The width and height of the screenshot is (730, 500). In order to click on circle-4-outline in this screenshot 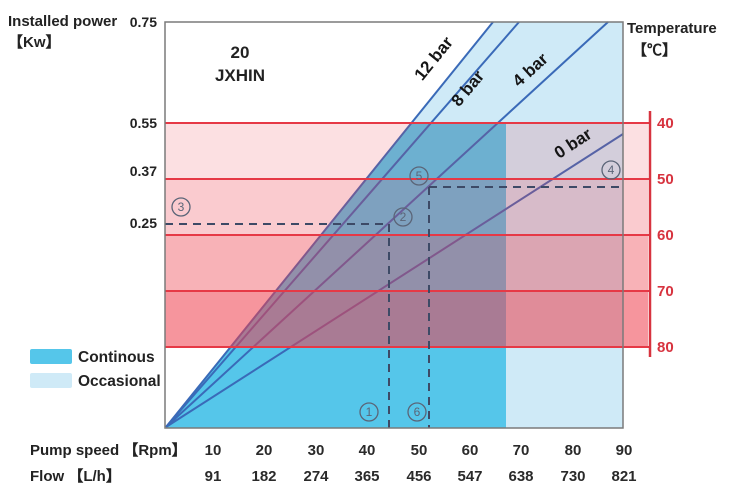, I will do `click(611, 170)`.